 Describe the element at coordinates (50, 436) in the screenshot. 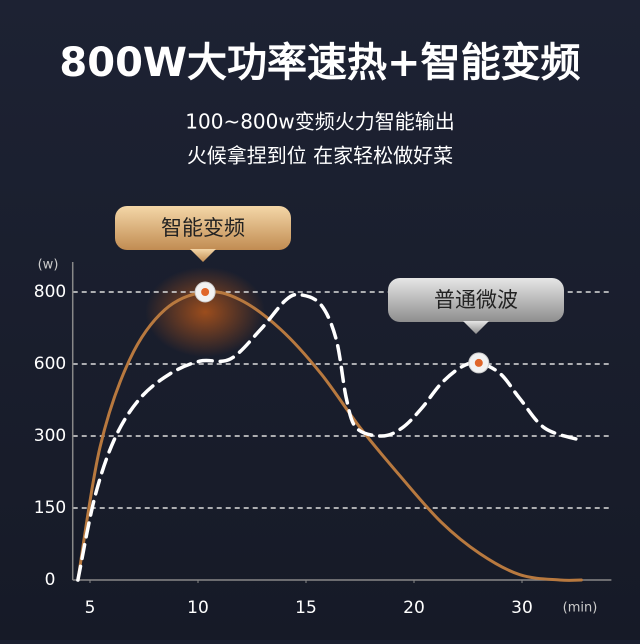

I see `y-tick-label: 300` at that location.